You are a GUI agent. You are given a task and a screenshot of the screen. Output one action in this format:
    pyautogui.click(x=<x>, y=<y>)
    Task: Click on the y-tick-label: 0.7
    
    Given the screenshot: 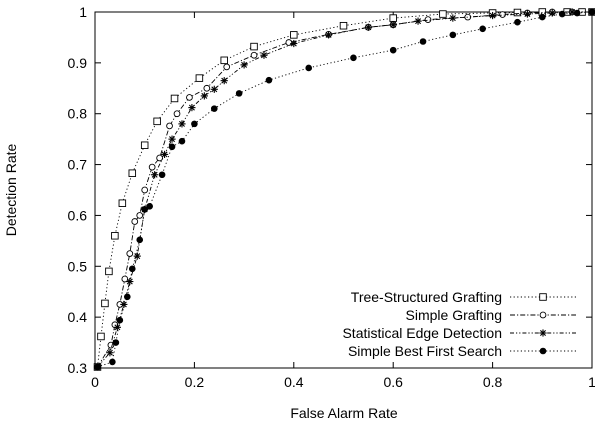 What is the action you would take?
    pyautogui.click(x=78, y=165)
    